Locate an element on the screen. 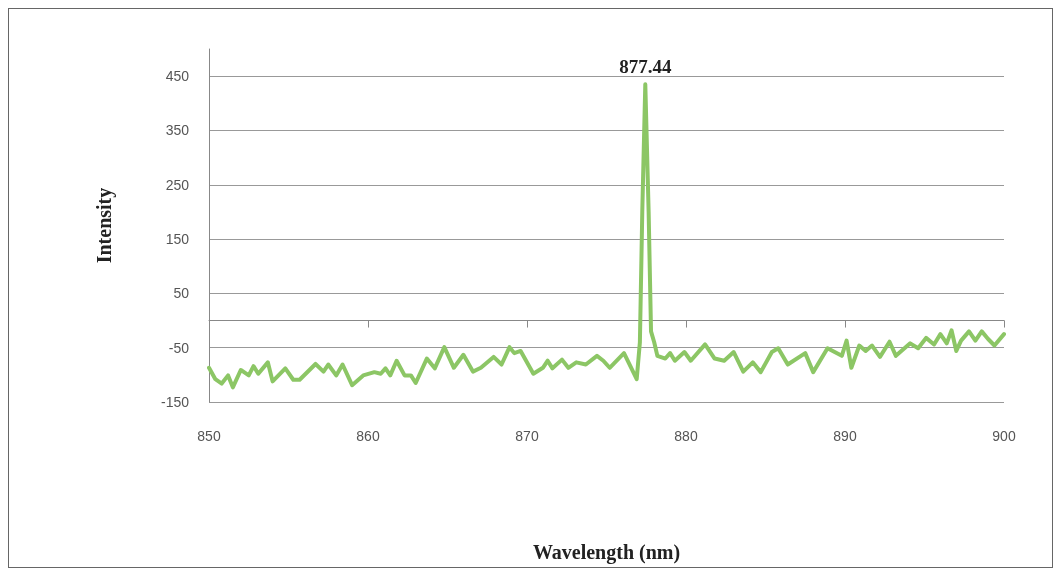  y-tick-label: 450 is located at coordinates (177, 76).